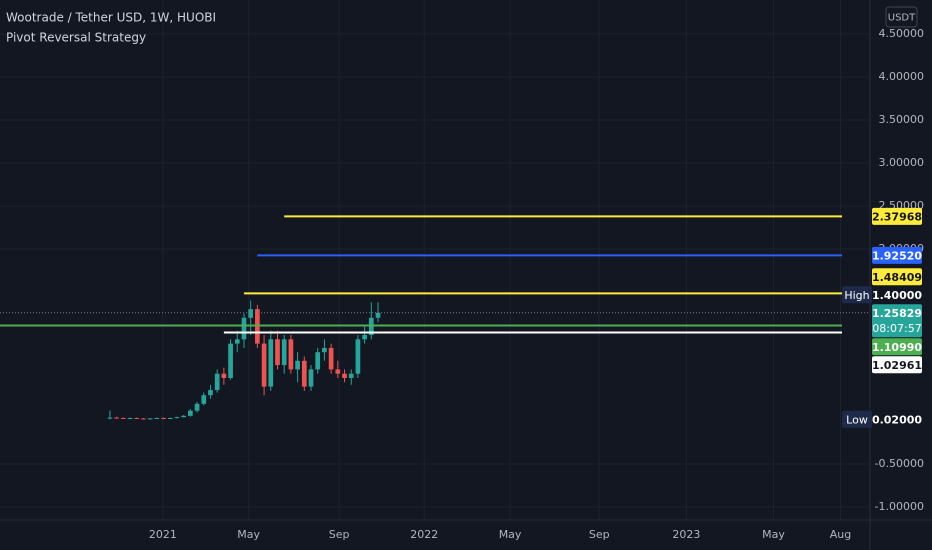  I want to click on price-label: 1.40000, so click(897, 295).